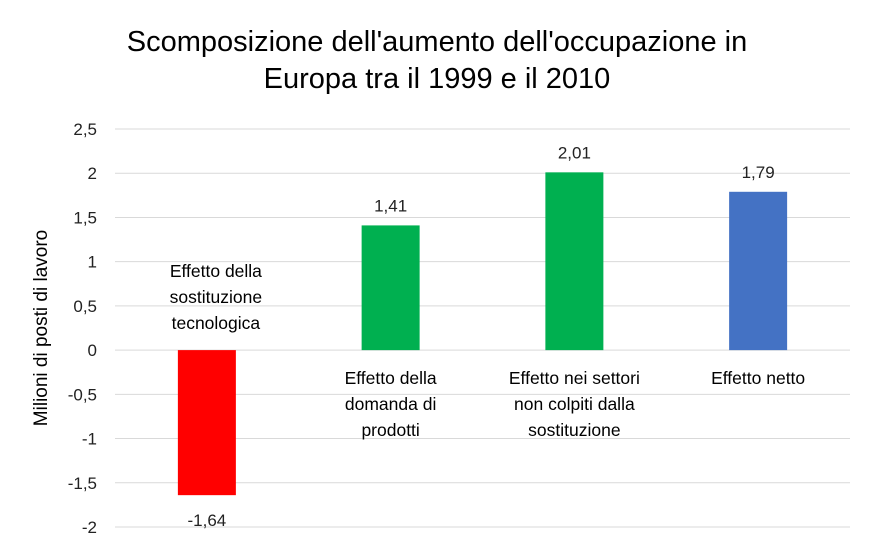 This screenshot has width=875, height=551. What do you see at coordinates (574, 404) in the screenshot?
I see `category-label: non colpiti dalla` at bounding box center [574, 404].